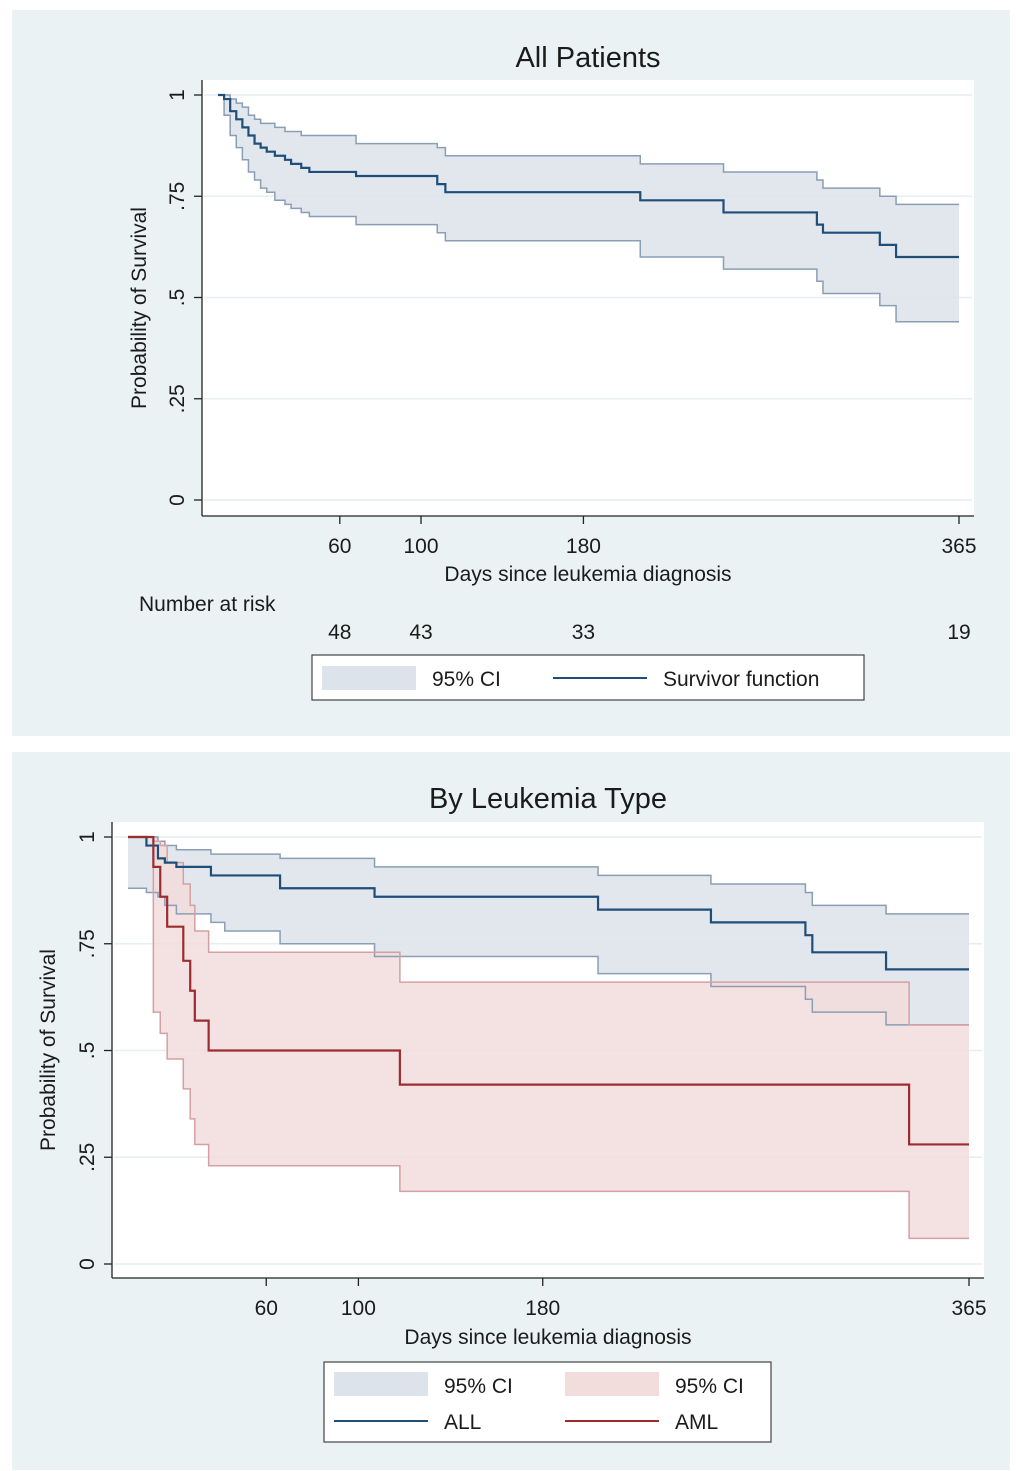  What do you see at coordinates (548, 799) in the screenshot?
I see `chart-title: By Leukemia Type` at bounding box center [548, 799].